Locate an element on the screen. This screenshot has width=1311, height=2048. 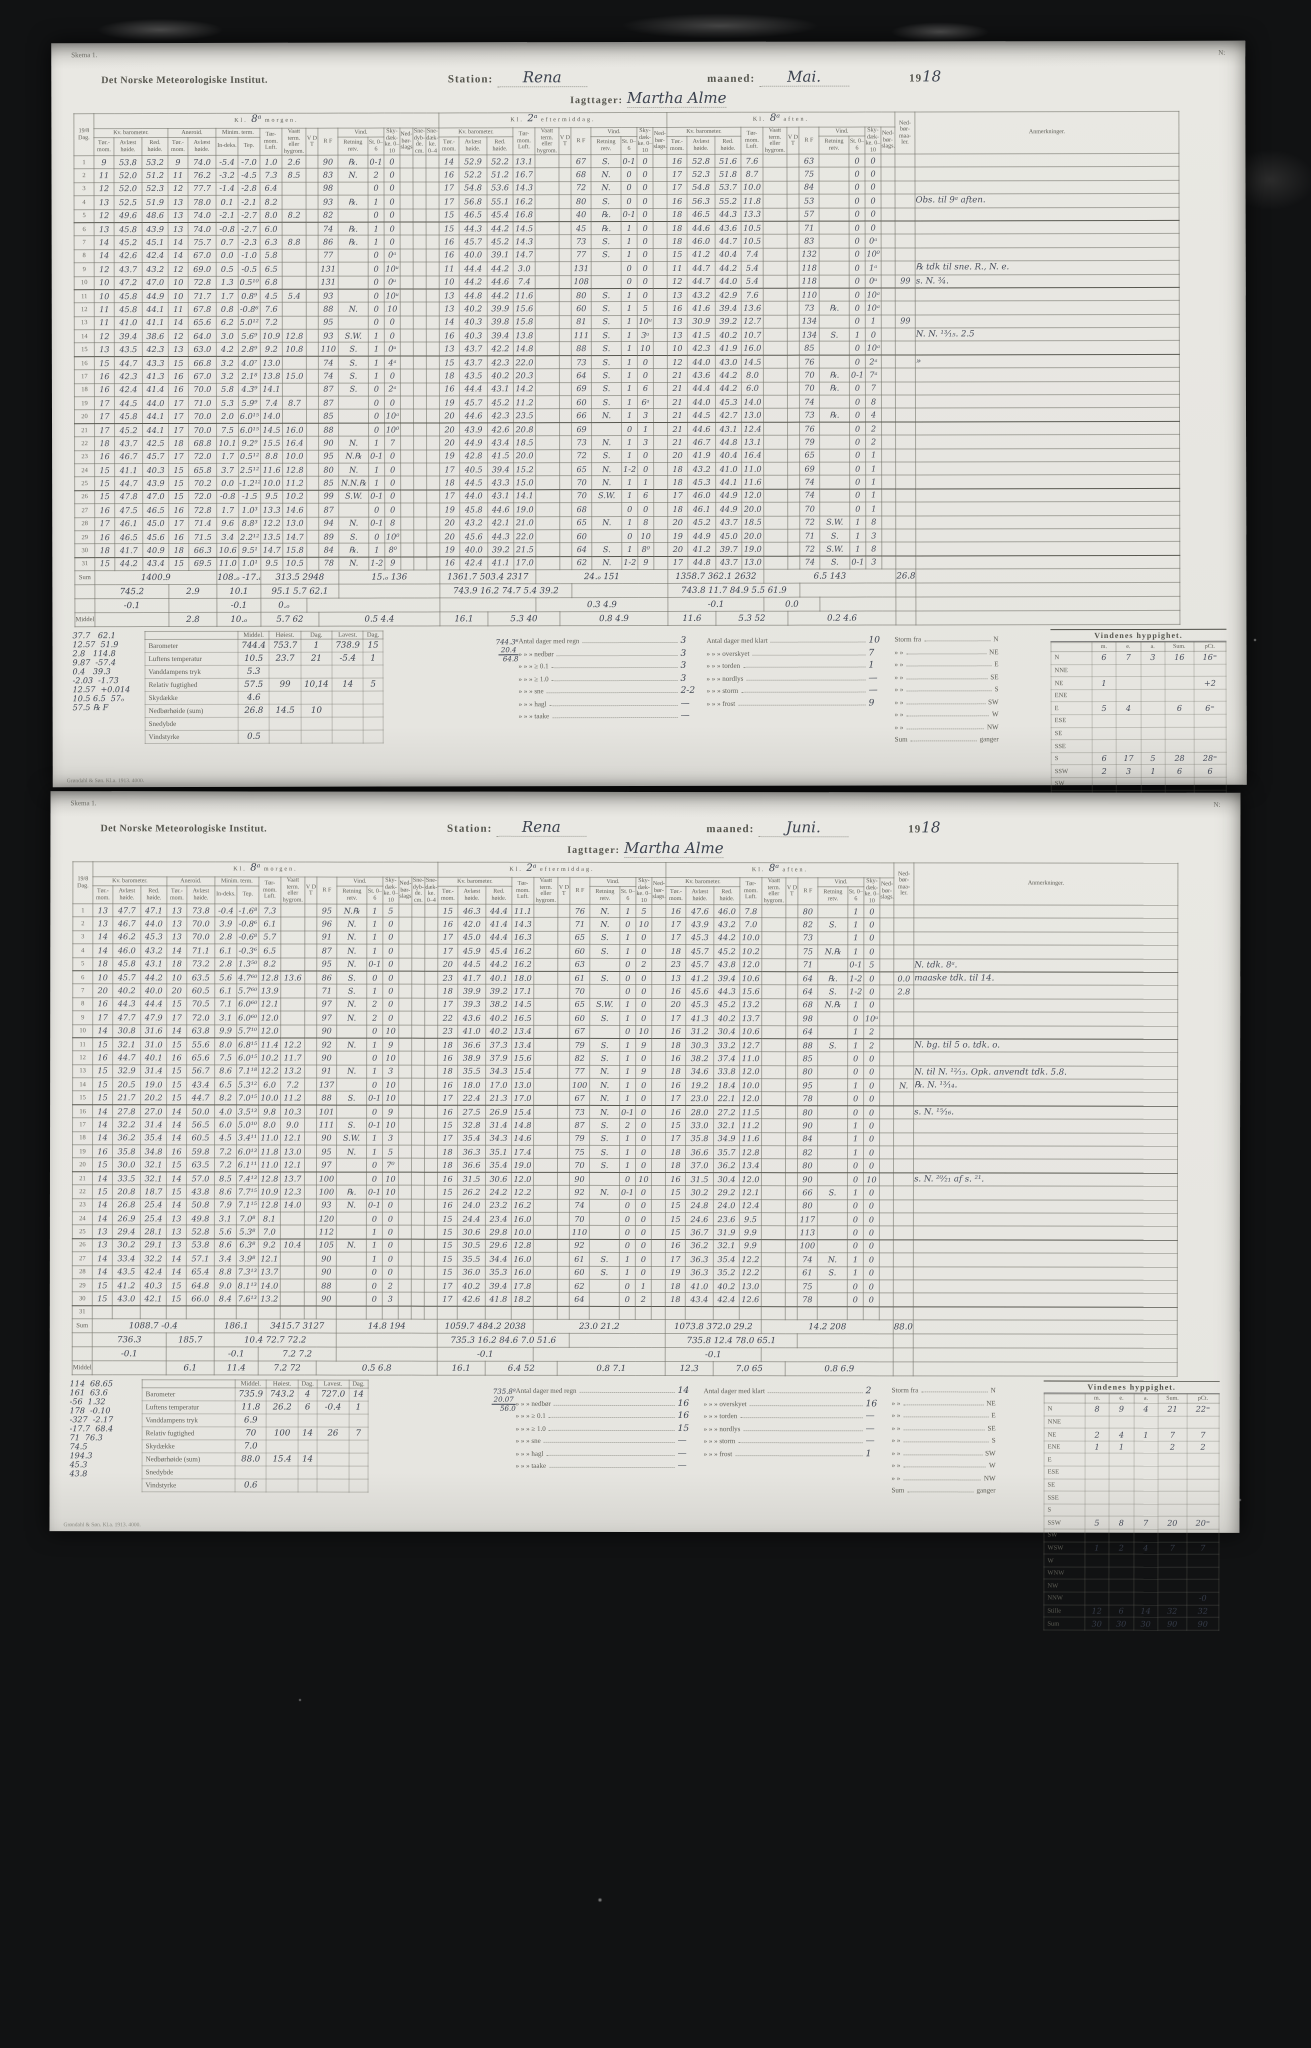
data-cell: N. is located at coordinates (353, 175).